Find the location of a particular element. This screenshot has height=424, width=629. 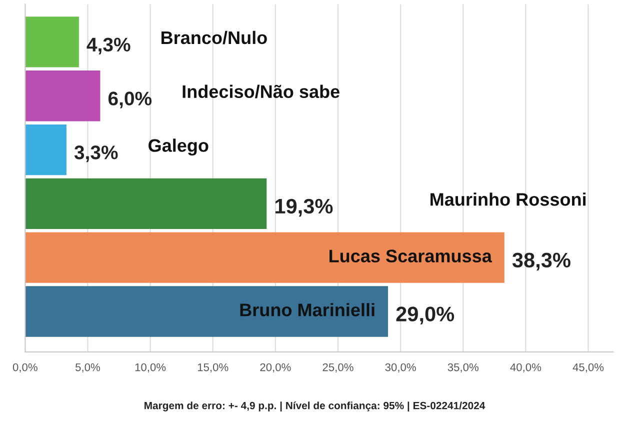

x-tick-label: 25,0% is located at coordinates (338, 368).